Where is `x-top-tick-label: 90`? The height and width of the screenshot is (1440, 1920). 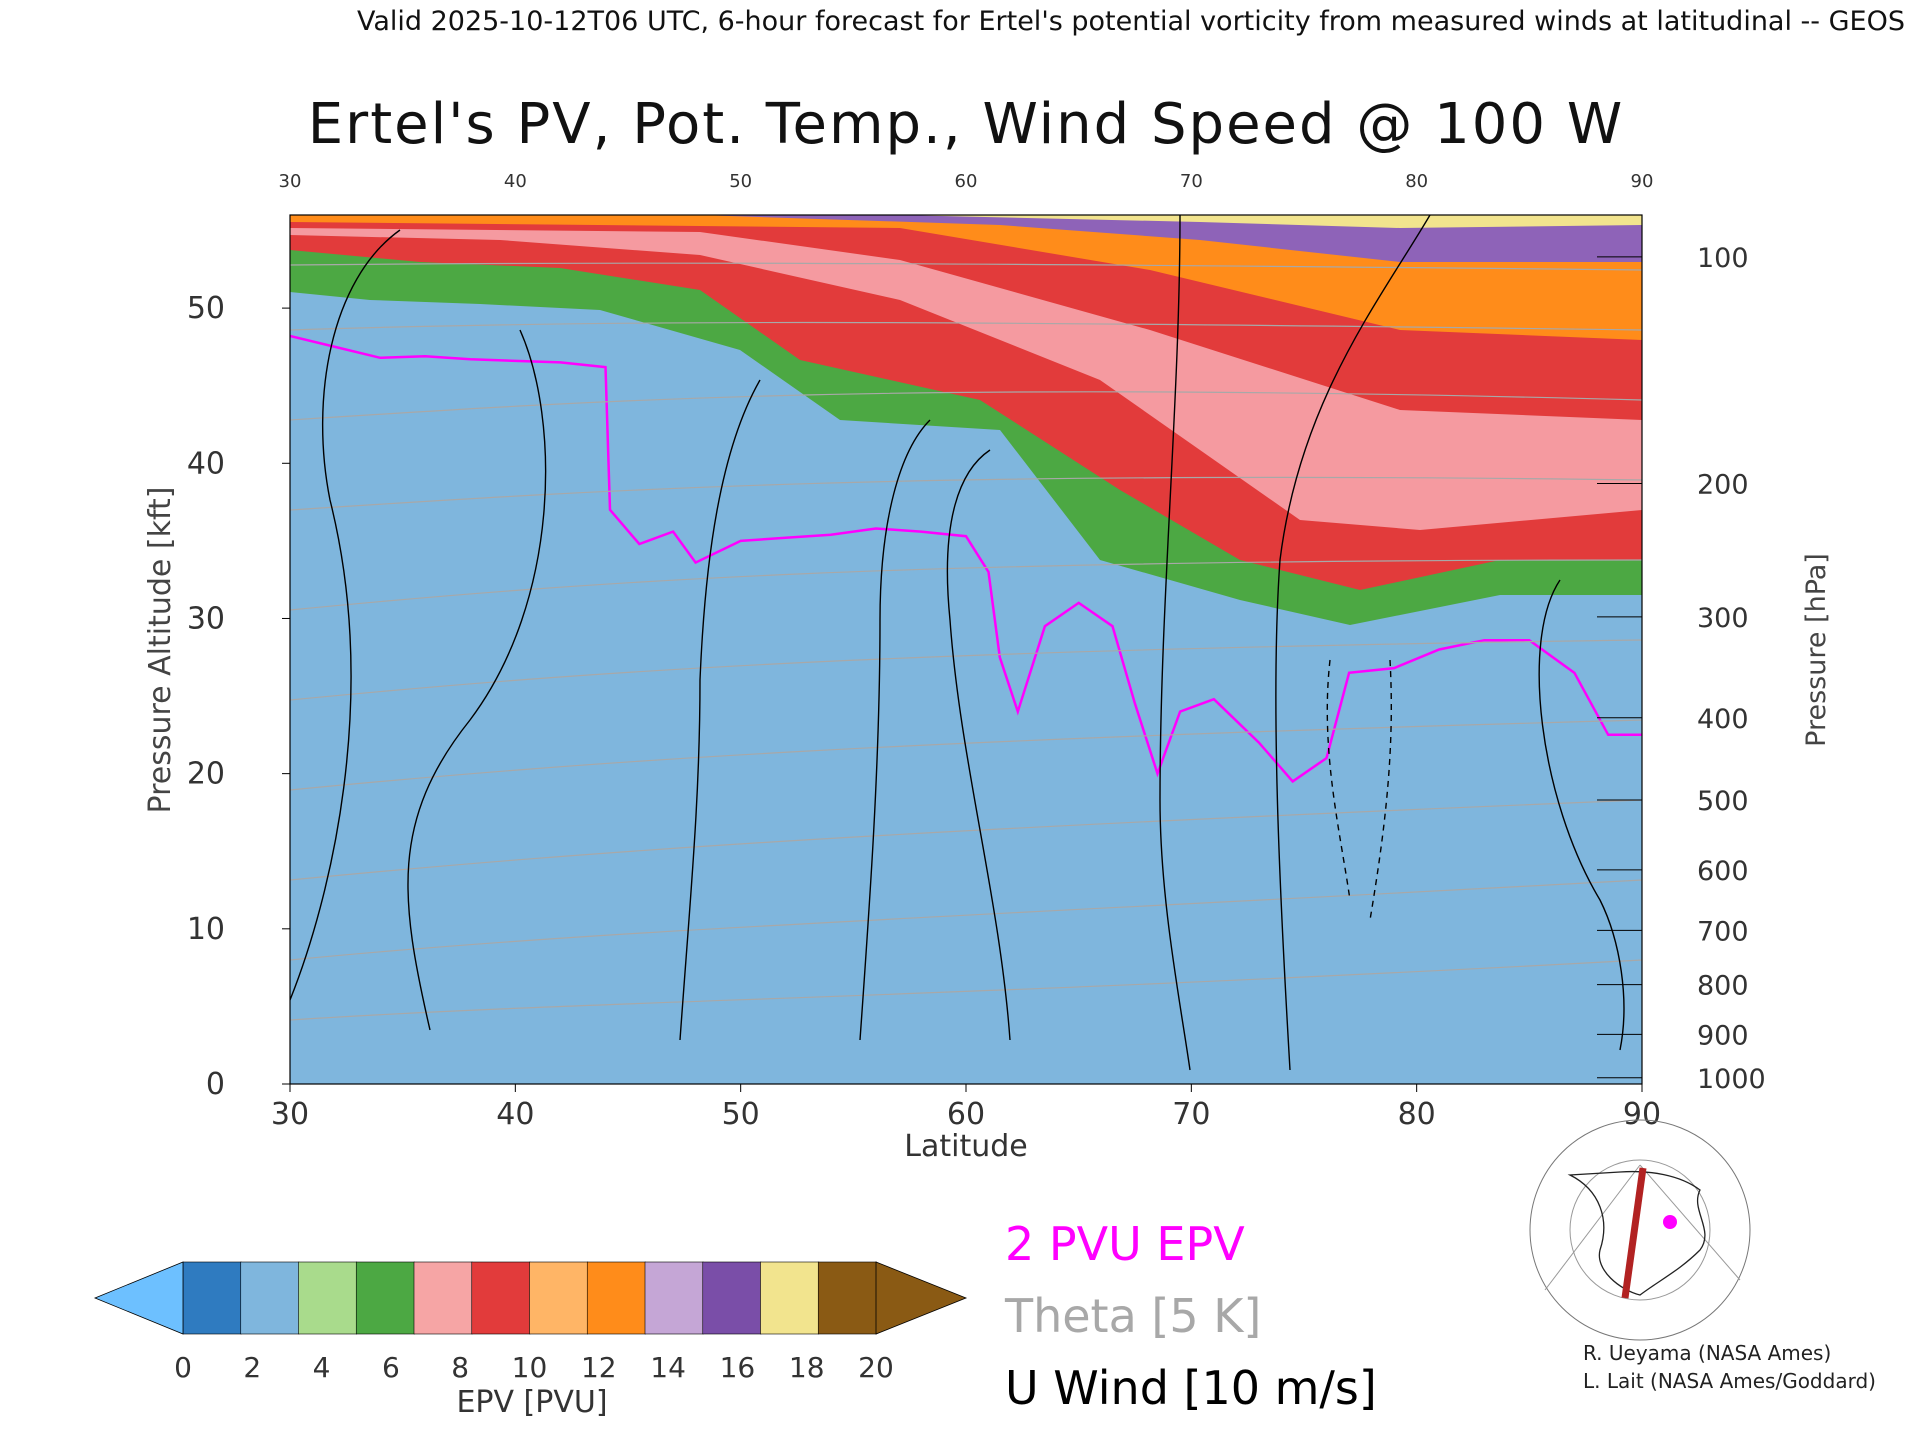
x-top-tick-label: 90 is located at coordinates (1642, 181).